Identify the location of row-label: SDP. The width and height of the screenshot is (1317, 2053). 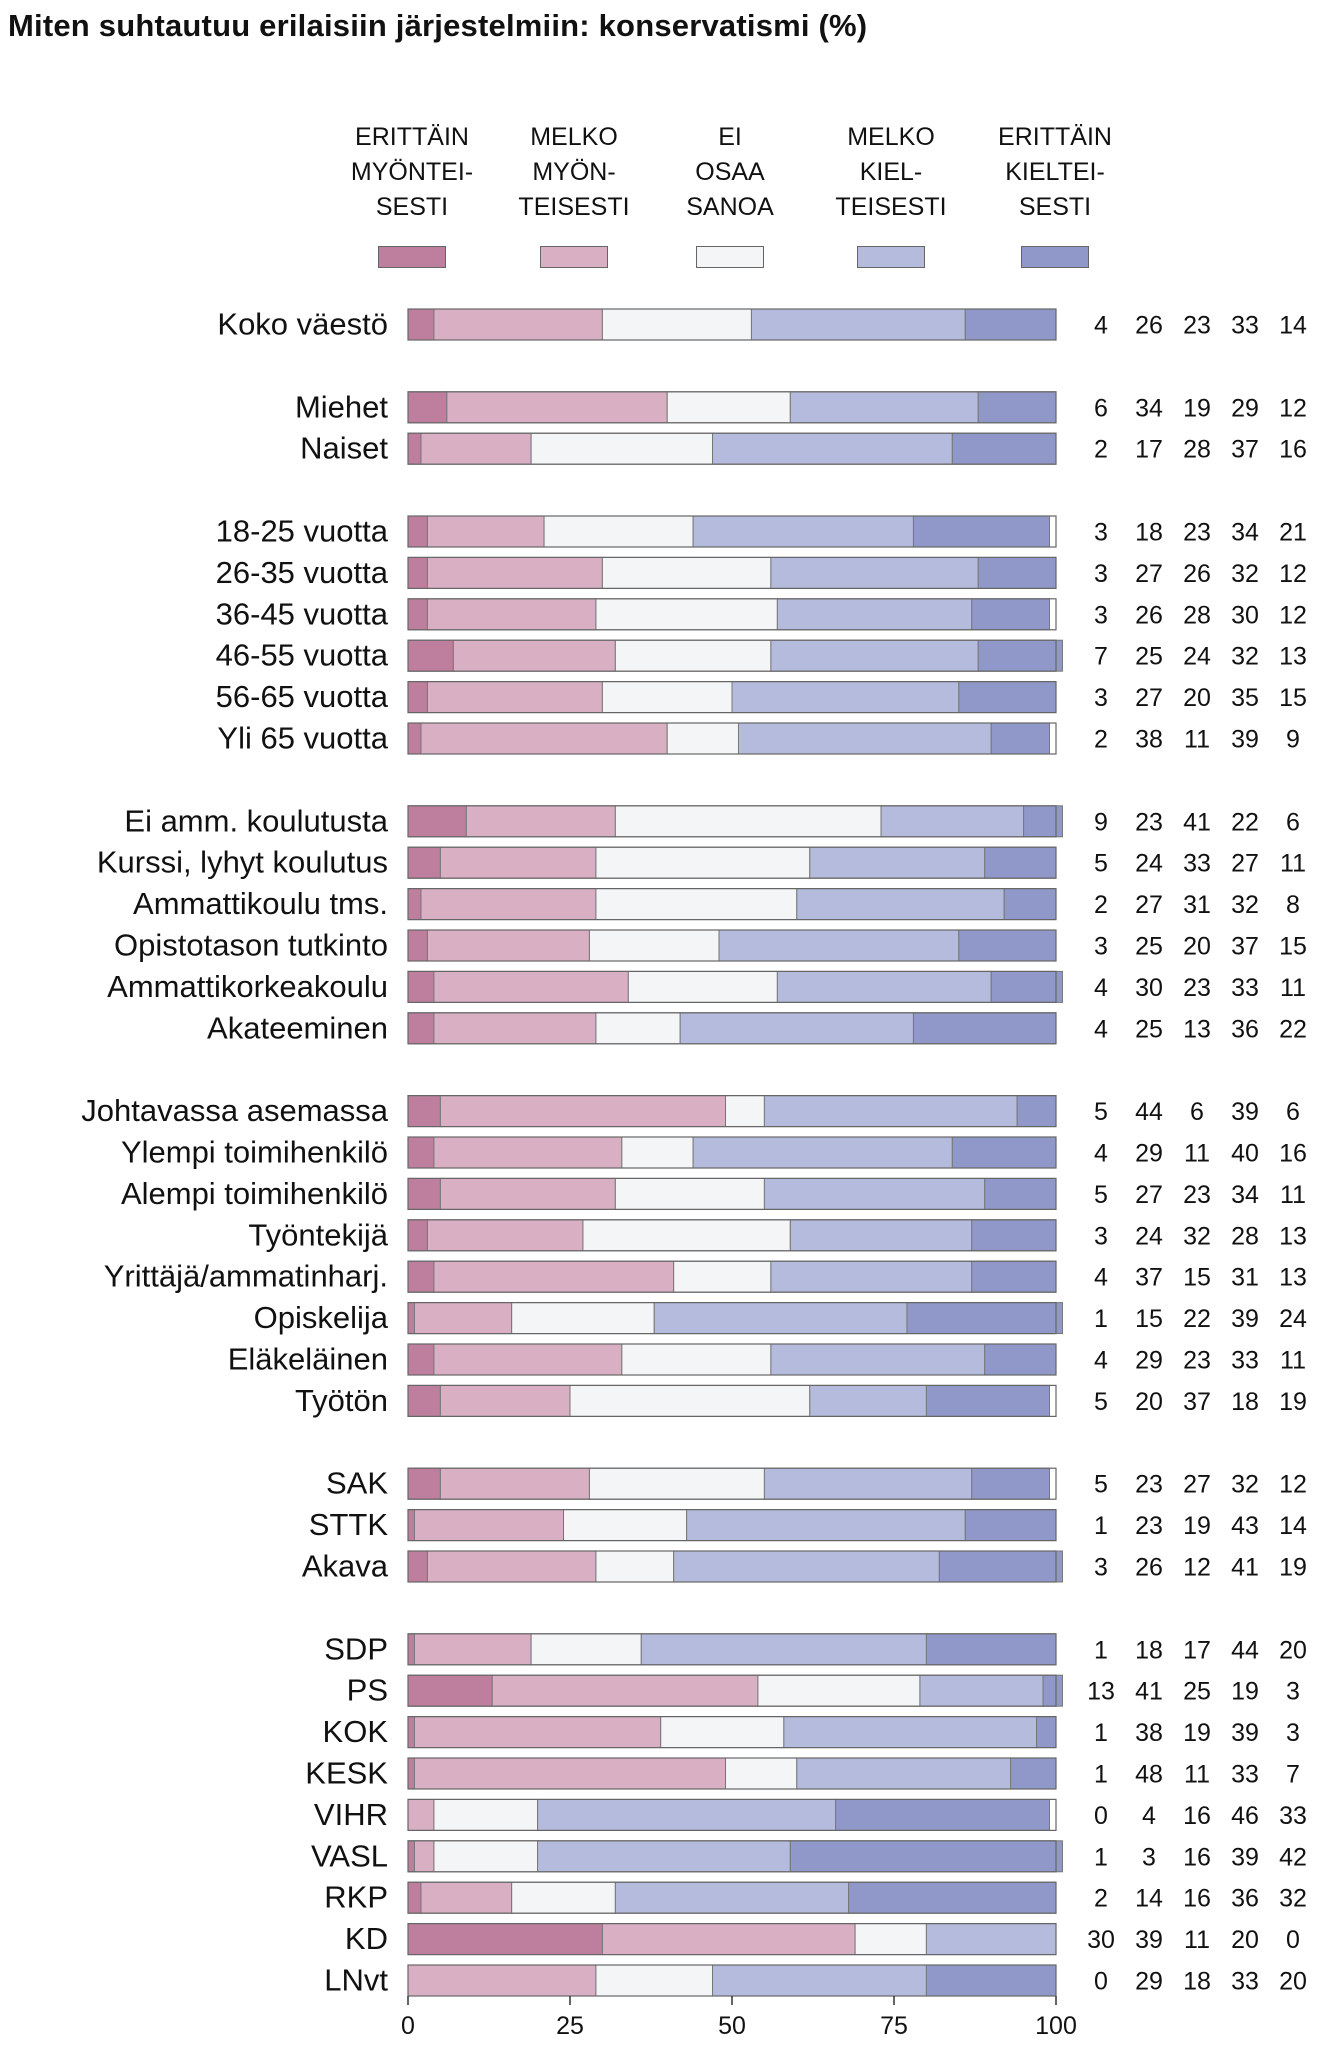
(356, 1648).